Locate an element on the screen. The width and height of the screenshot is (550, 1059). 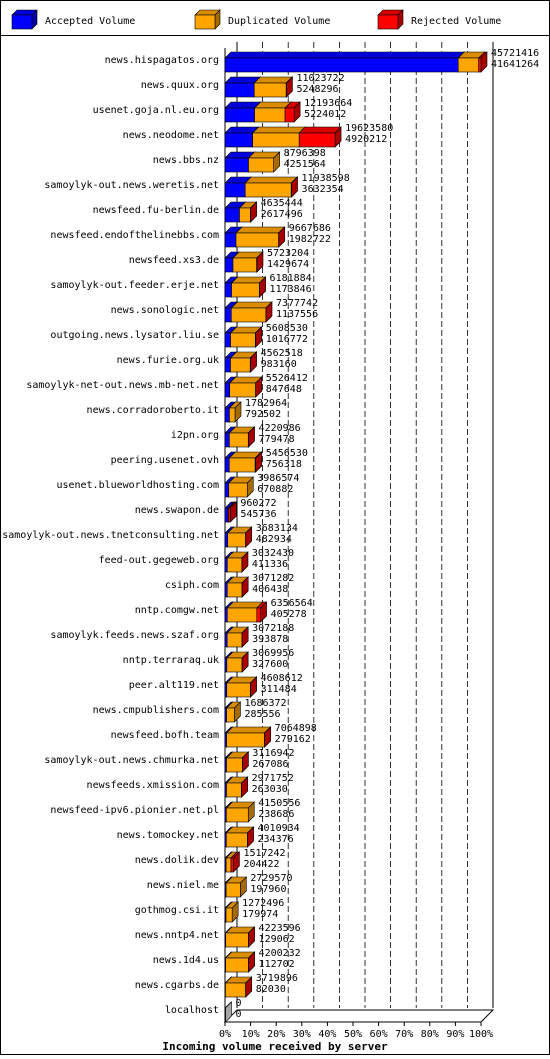
total-value-label-37: 4200232 is located at coordinates (280, 953).